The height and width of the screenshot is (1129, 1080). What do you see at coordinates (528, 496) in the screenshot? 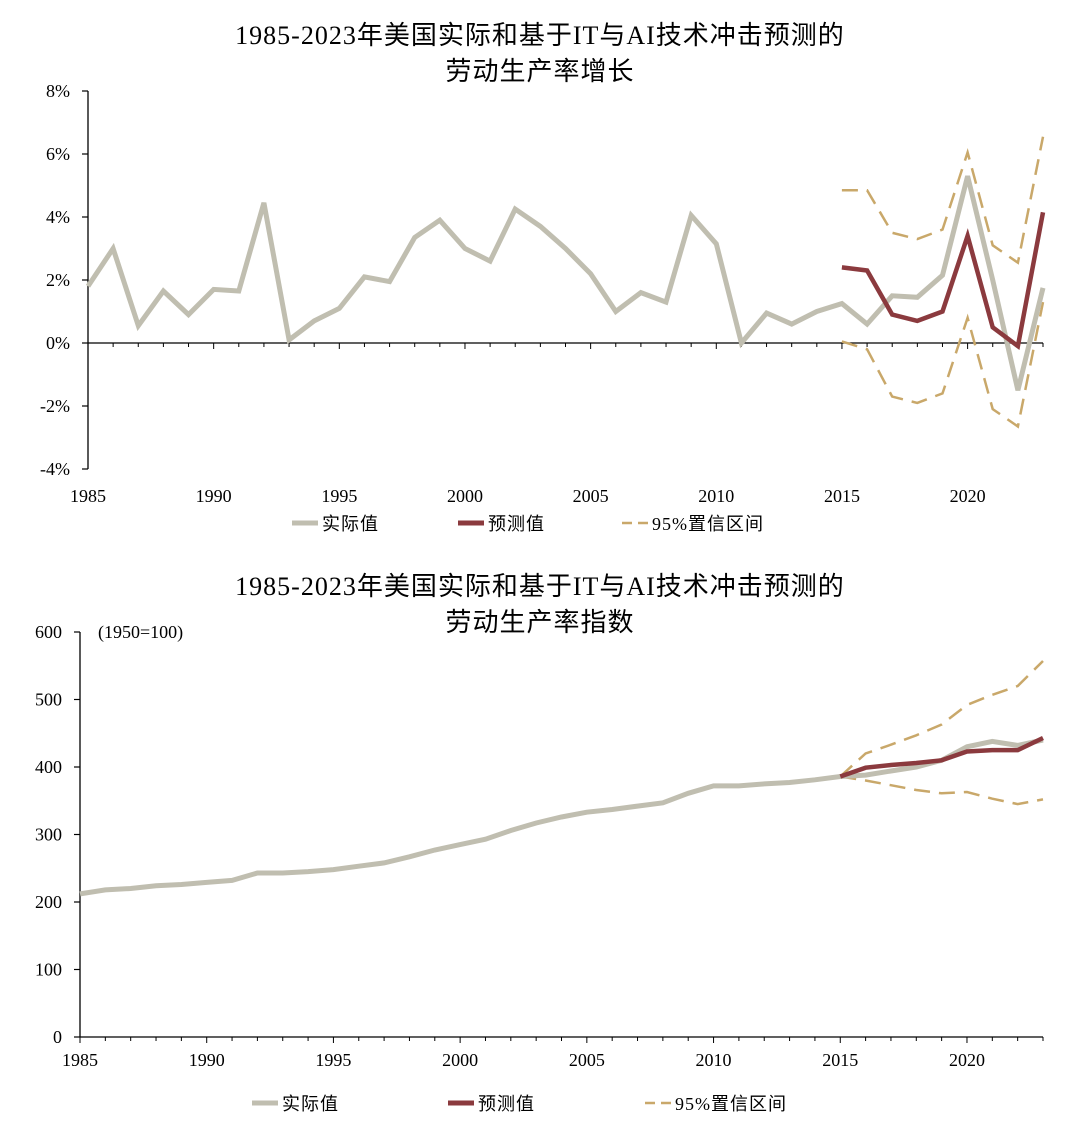
I see `growth-chart-x-tick-labels: 1985 1990 1995 2000 2005 2010 2015 2020` at bounding box center [528, 496].